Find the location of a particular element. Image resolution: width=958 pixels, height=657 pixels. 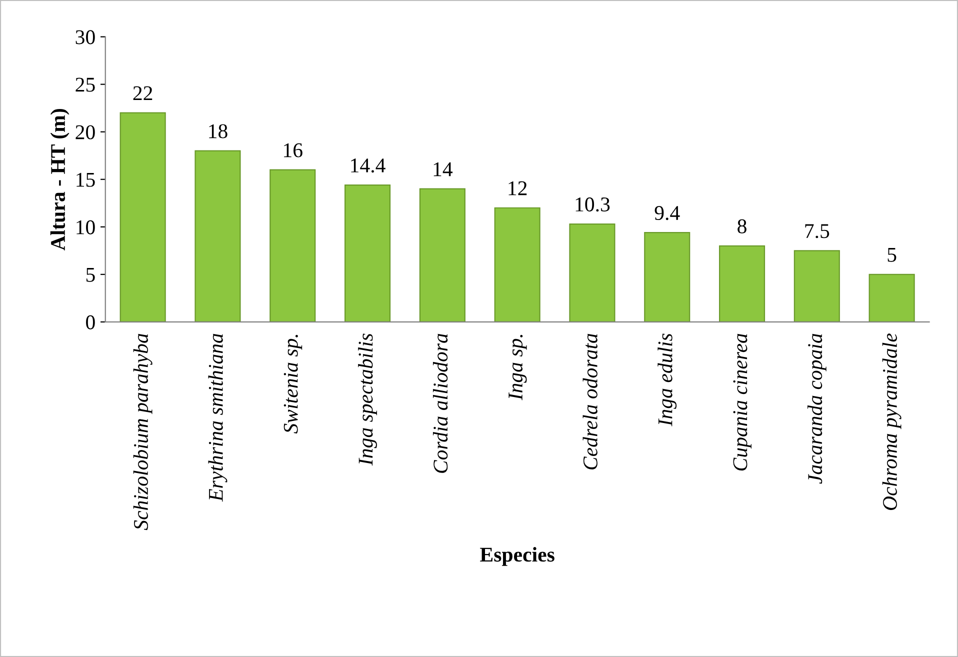

x-tick-label: Inga edulis is located at coordinates (667, 380).